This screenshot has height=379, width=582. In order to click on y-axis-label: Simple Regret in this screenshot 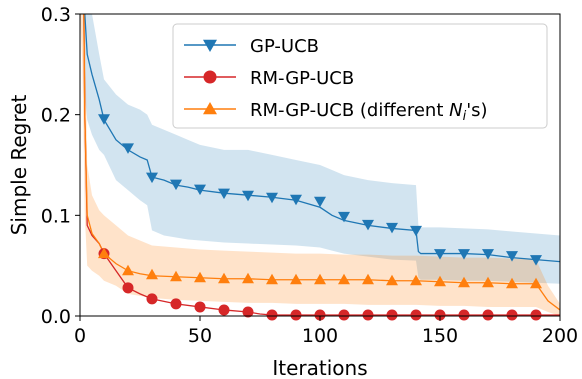, I will do `click(19, 165)`.